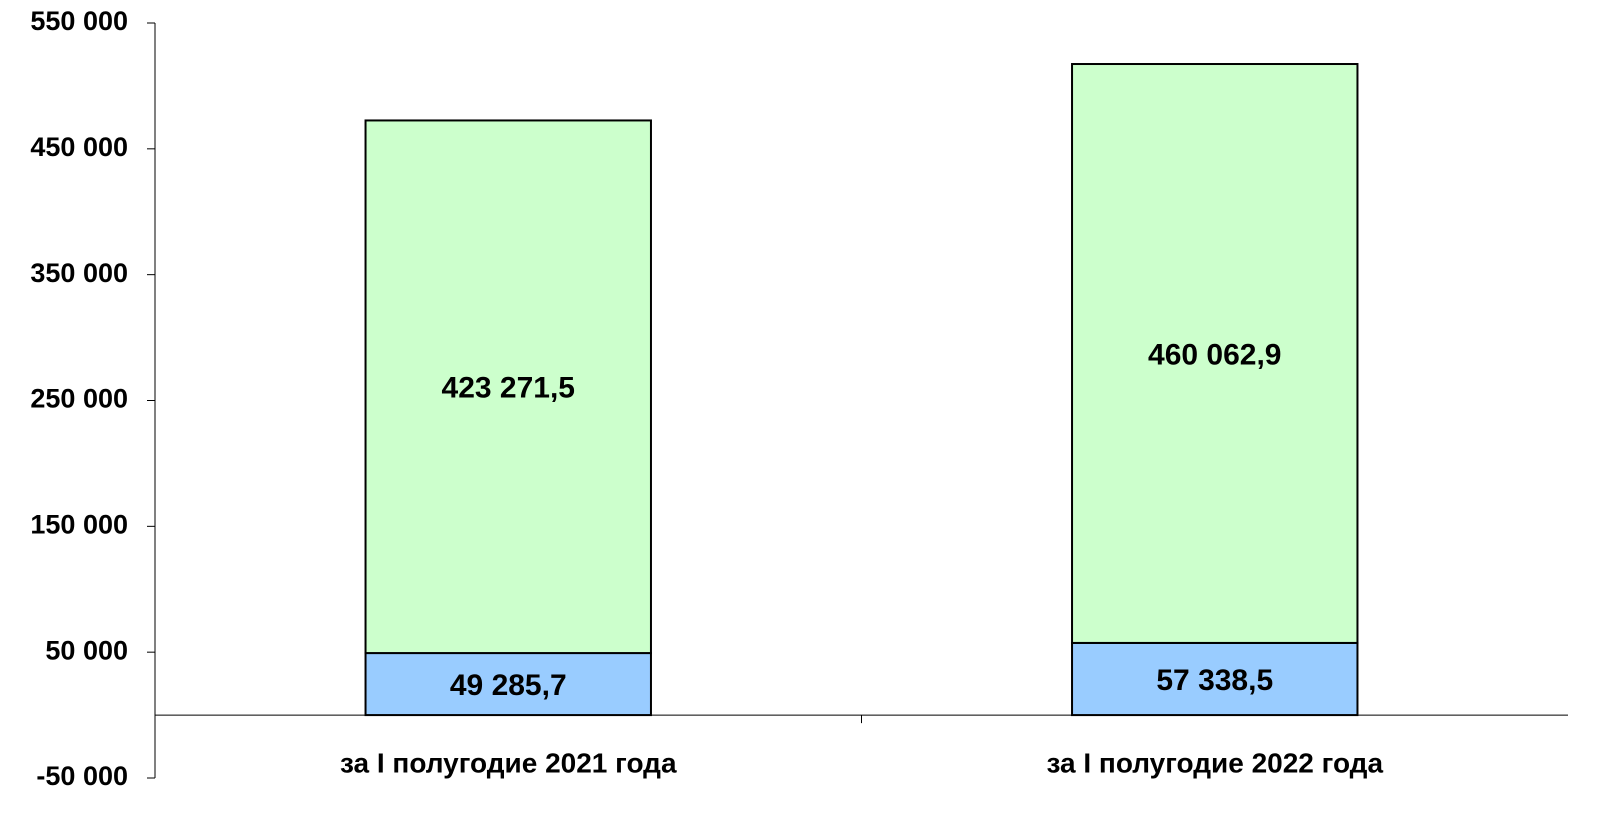 This screenshot has width=1616, height=816. What do you see at coordinates (79, 399) in the screenshot?
I see `y-tick-label: 250 000` at bounding box center [79, 399].